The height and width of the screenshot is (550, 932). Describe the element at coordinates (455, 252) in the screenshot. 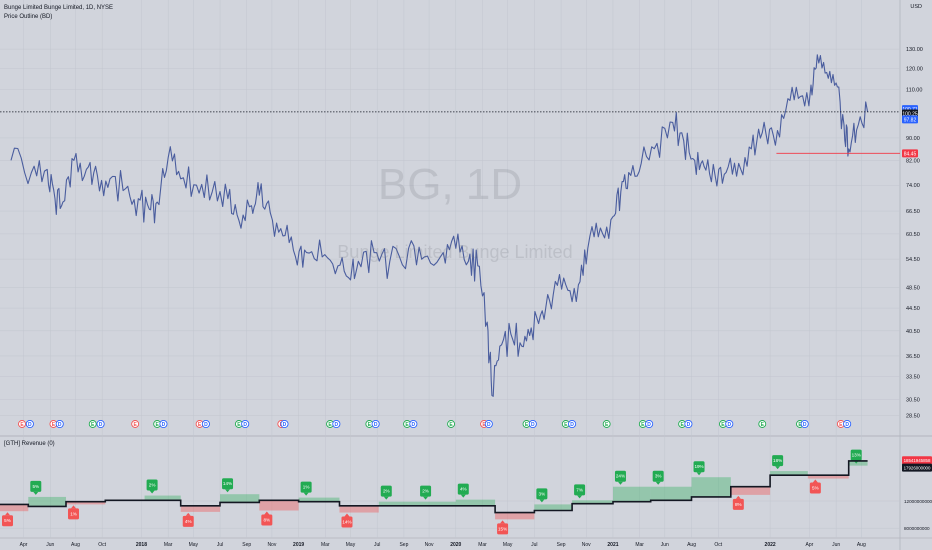

I see `watermark-name: Bunge Limited Bunge Limited` at that location.